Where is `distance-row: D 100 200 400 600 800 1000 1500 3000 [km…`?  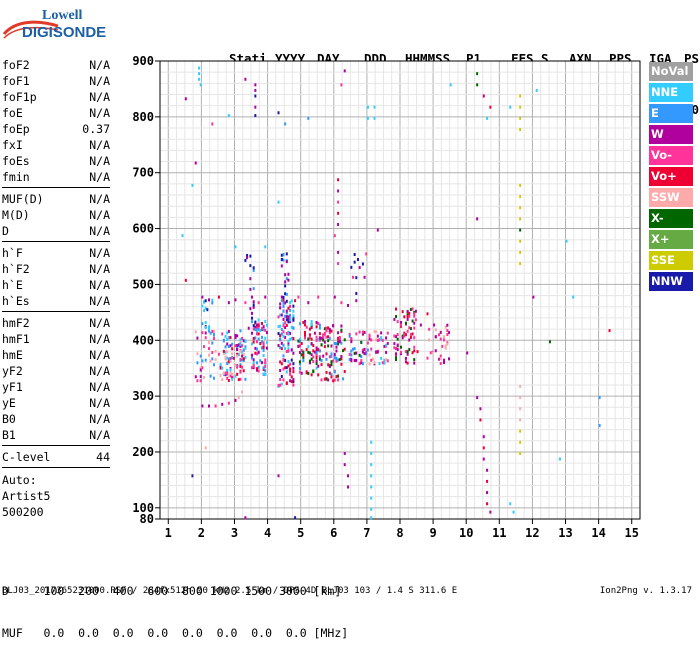
distance-row: D 100 200 400 600 800 1000 1500 3000 [km… is located at coordinates (172, 591).